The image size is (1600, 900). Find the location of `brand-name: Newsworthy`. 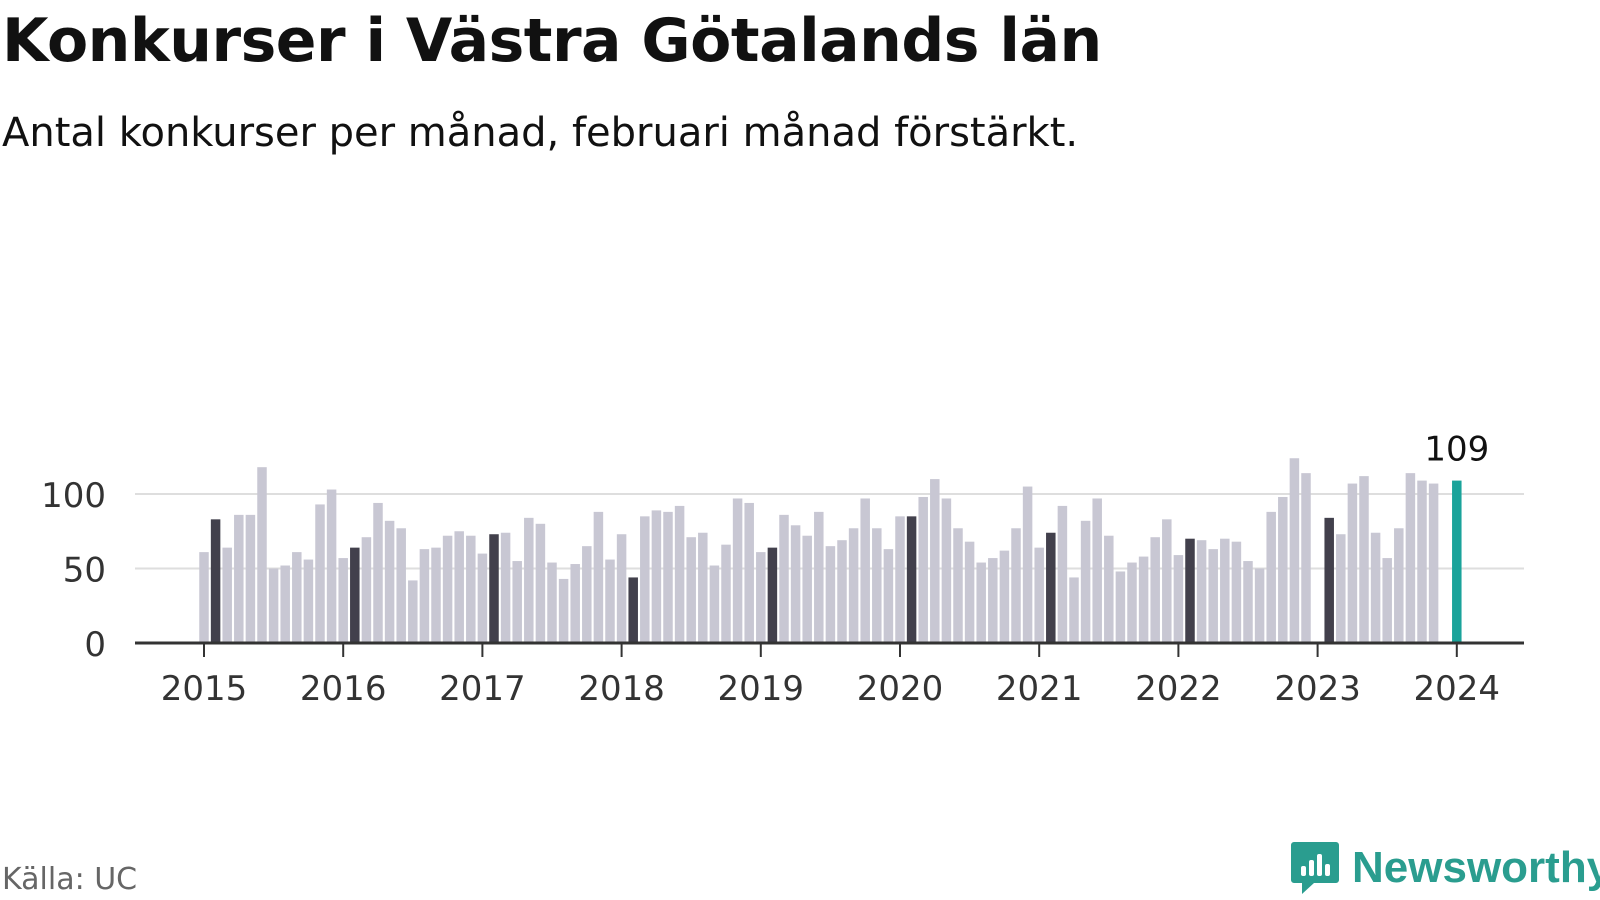

brand-name: Newsworthy is located at coordinates (1476, 867).